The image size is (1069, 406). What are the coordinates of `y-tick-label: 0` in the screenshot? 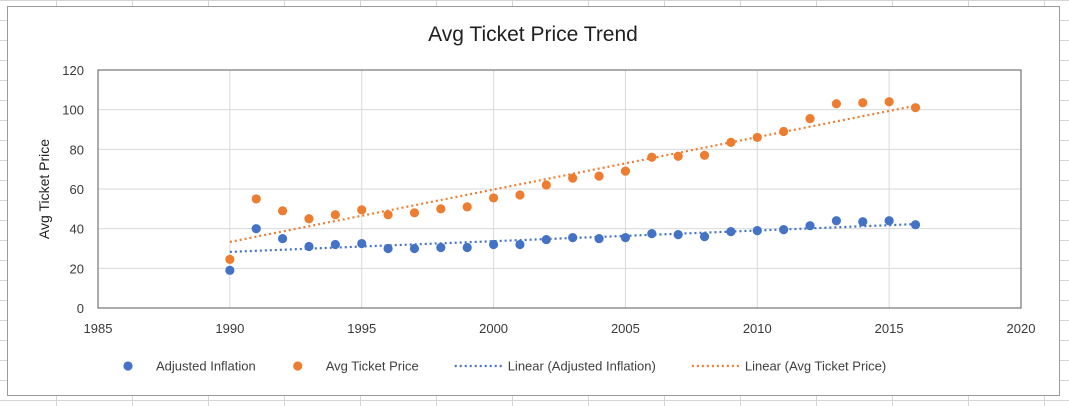 It's located at (80, 308).